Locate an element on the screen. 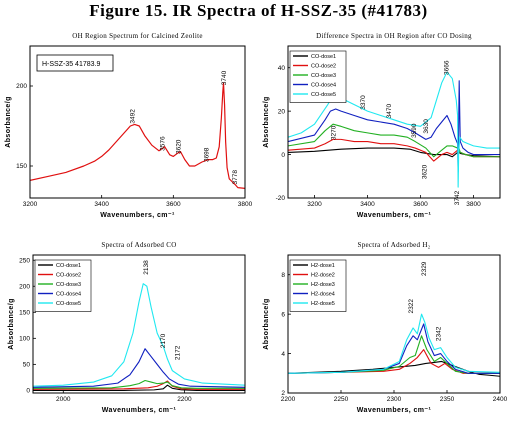 This screenshot has width=517, height=426. series-line-h2-dose4 is located at coordinates (394, 348).